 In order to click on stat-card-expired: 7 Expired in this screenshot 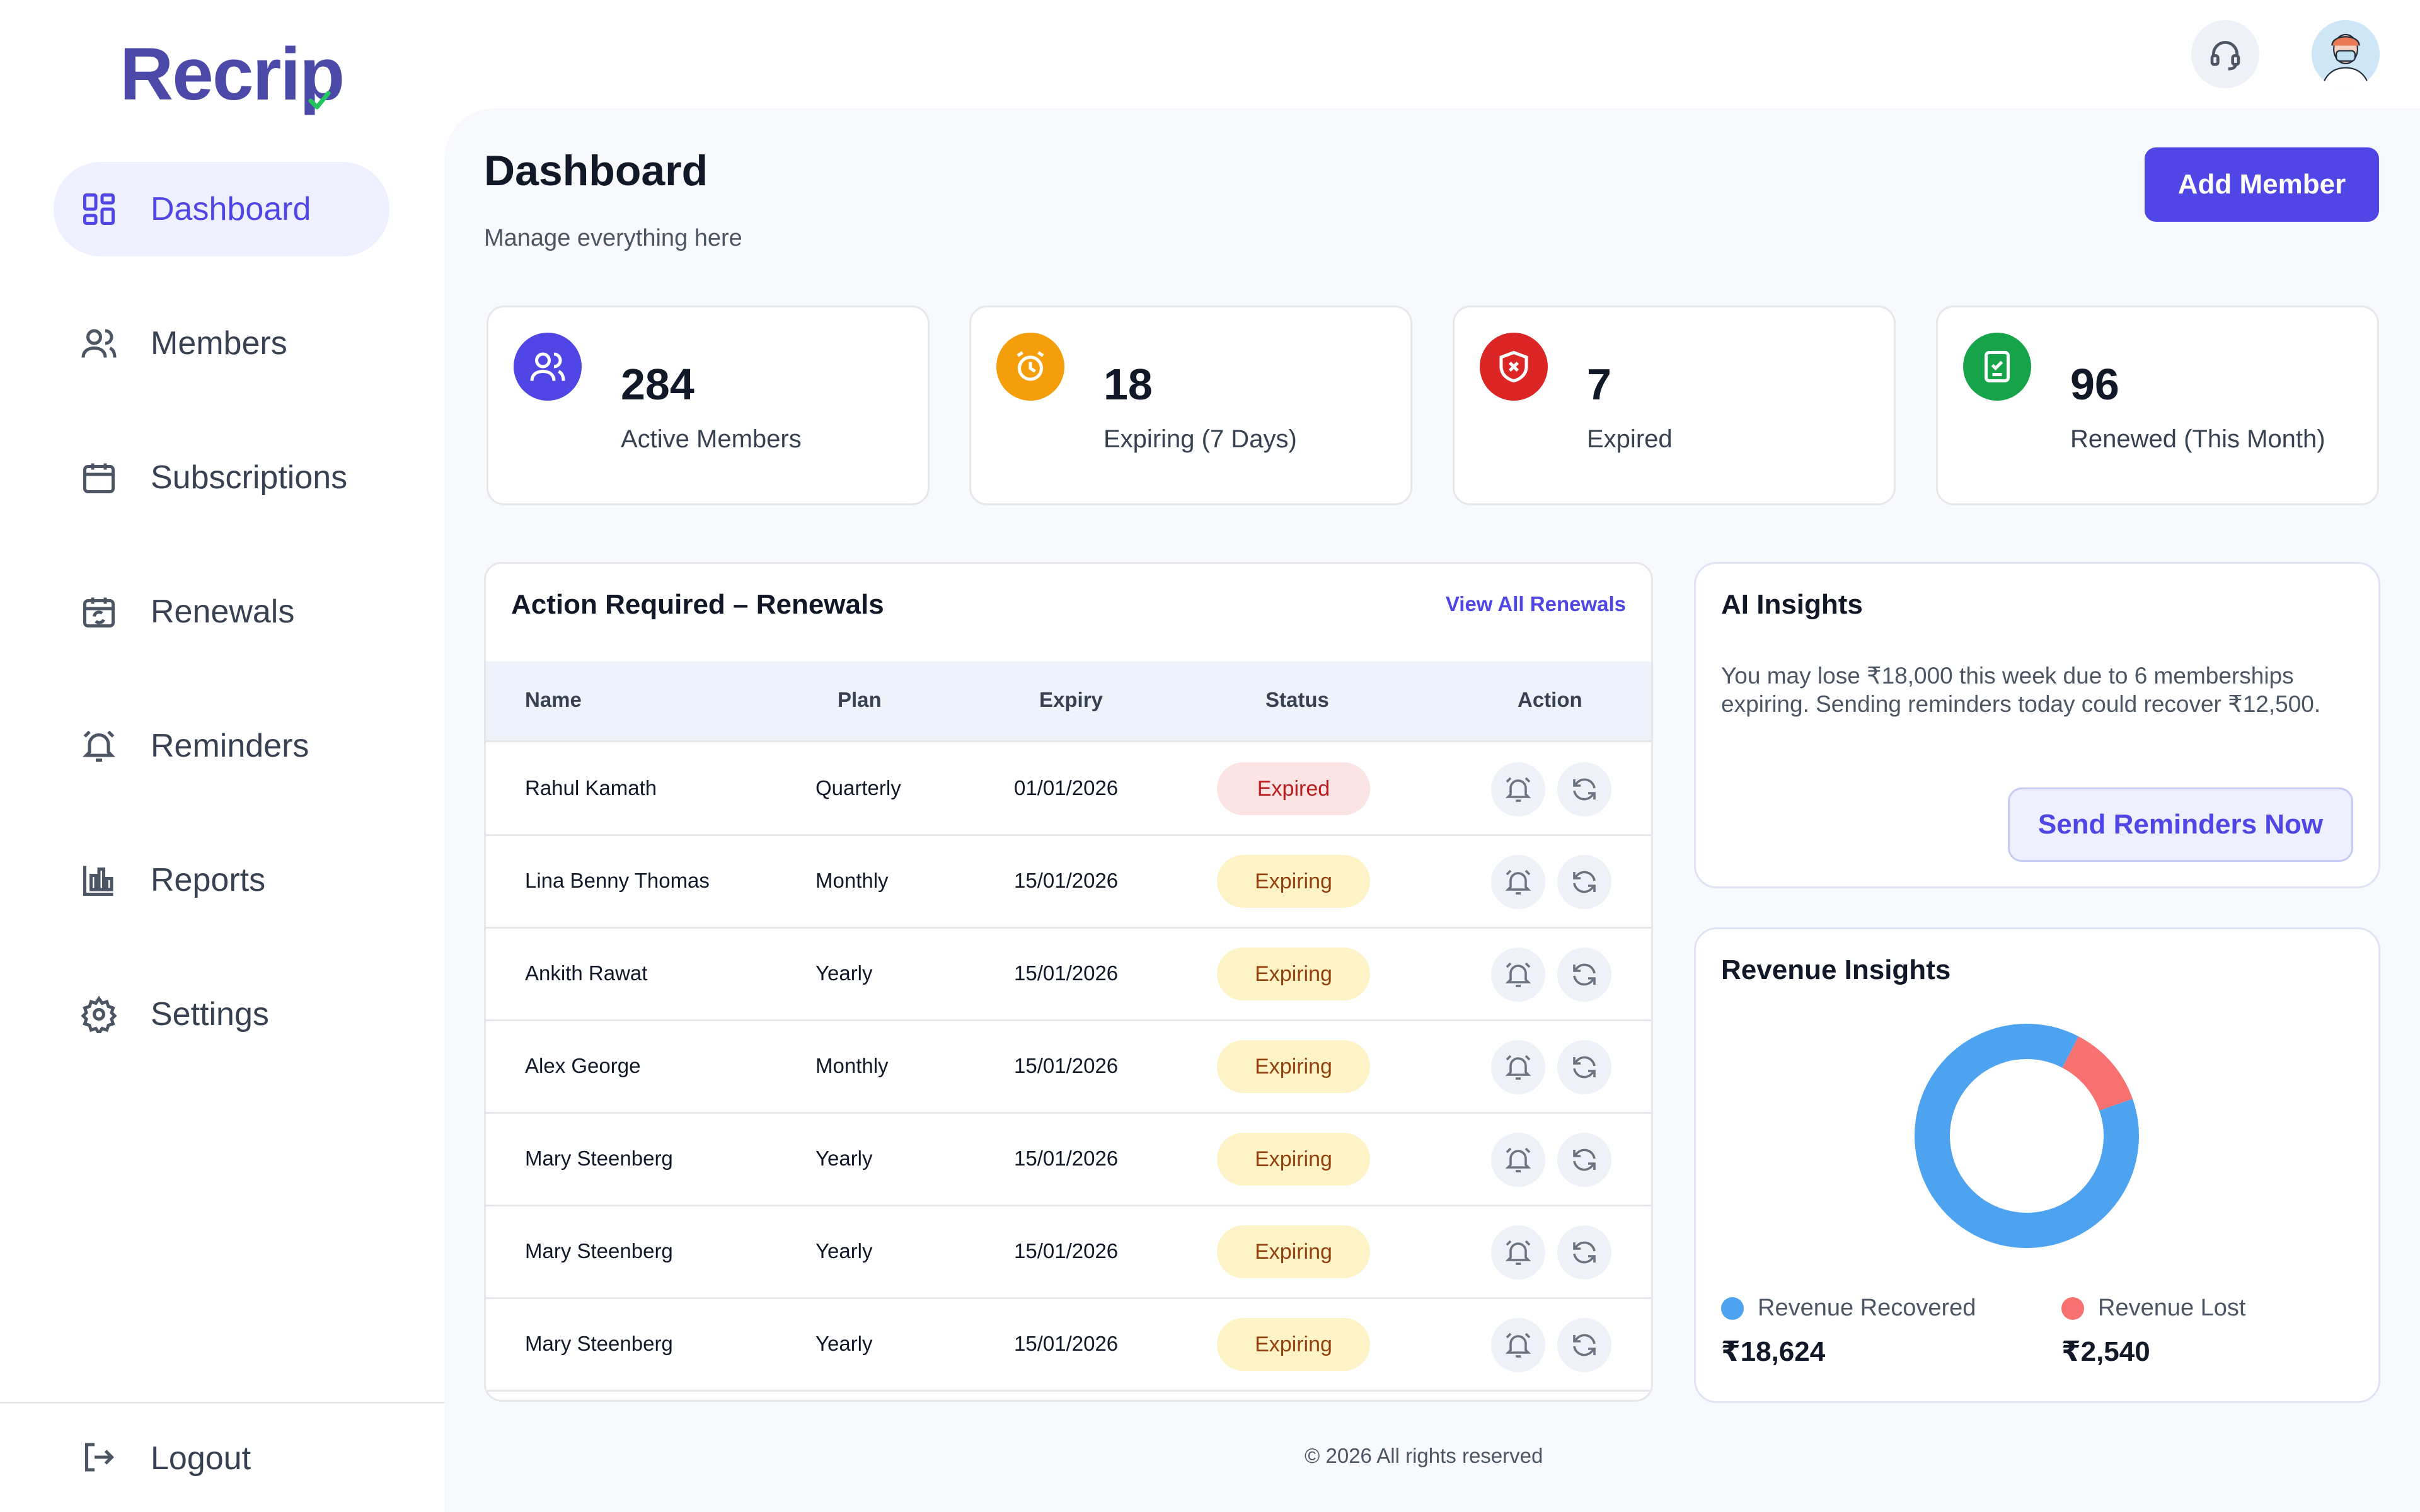, I will do `click(1675, 405)`.